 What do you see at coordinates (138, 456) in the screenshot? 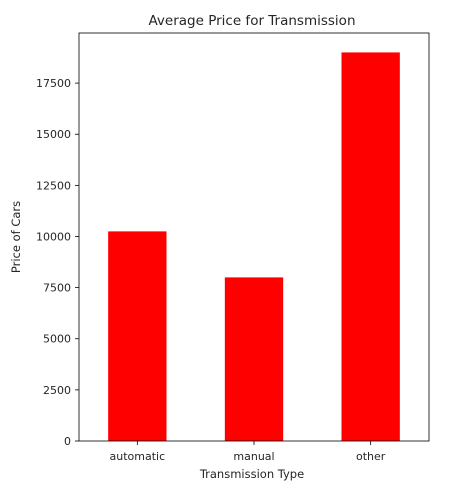
I see `x-tick-label: automatic` at bounding box center [138, 456].